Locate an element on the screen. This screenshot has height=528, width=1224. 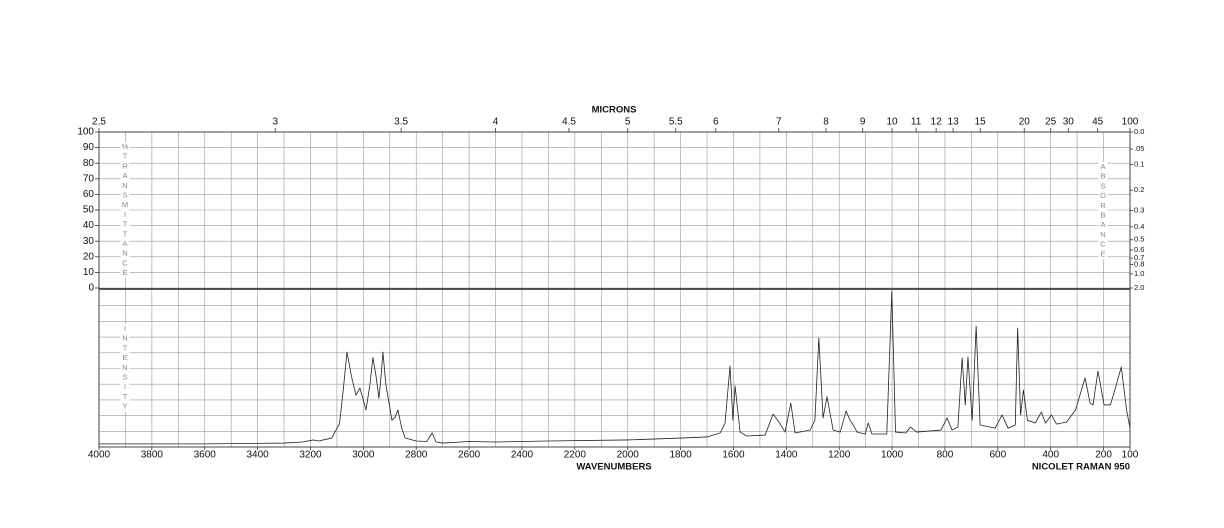
x2-tick-label: 6 is located at coordinates (716, 122).